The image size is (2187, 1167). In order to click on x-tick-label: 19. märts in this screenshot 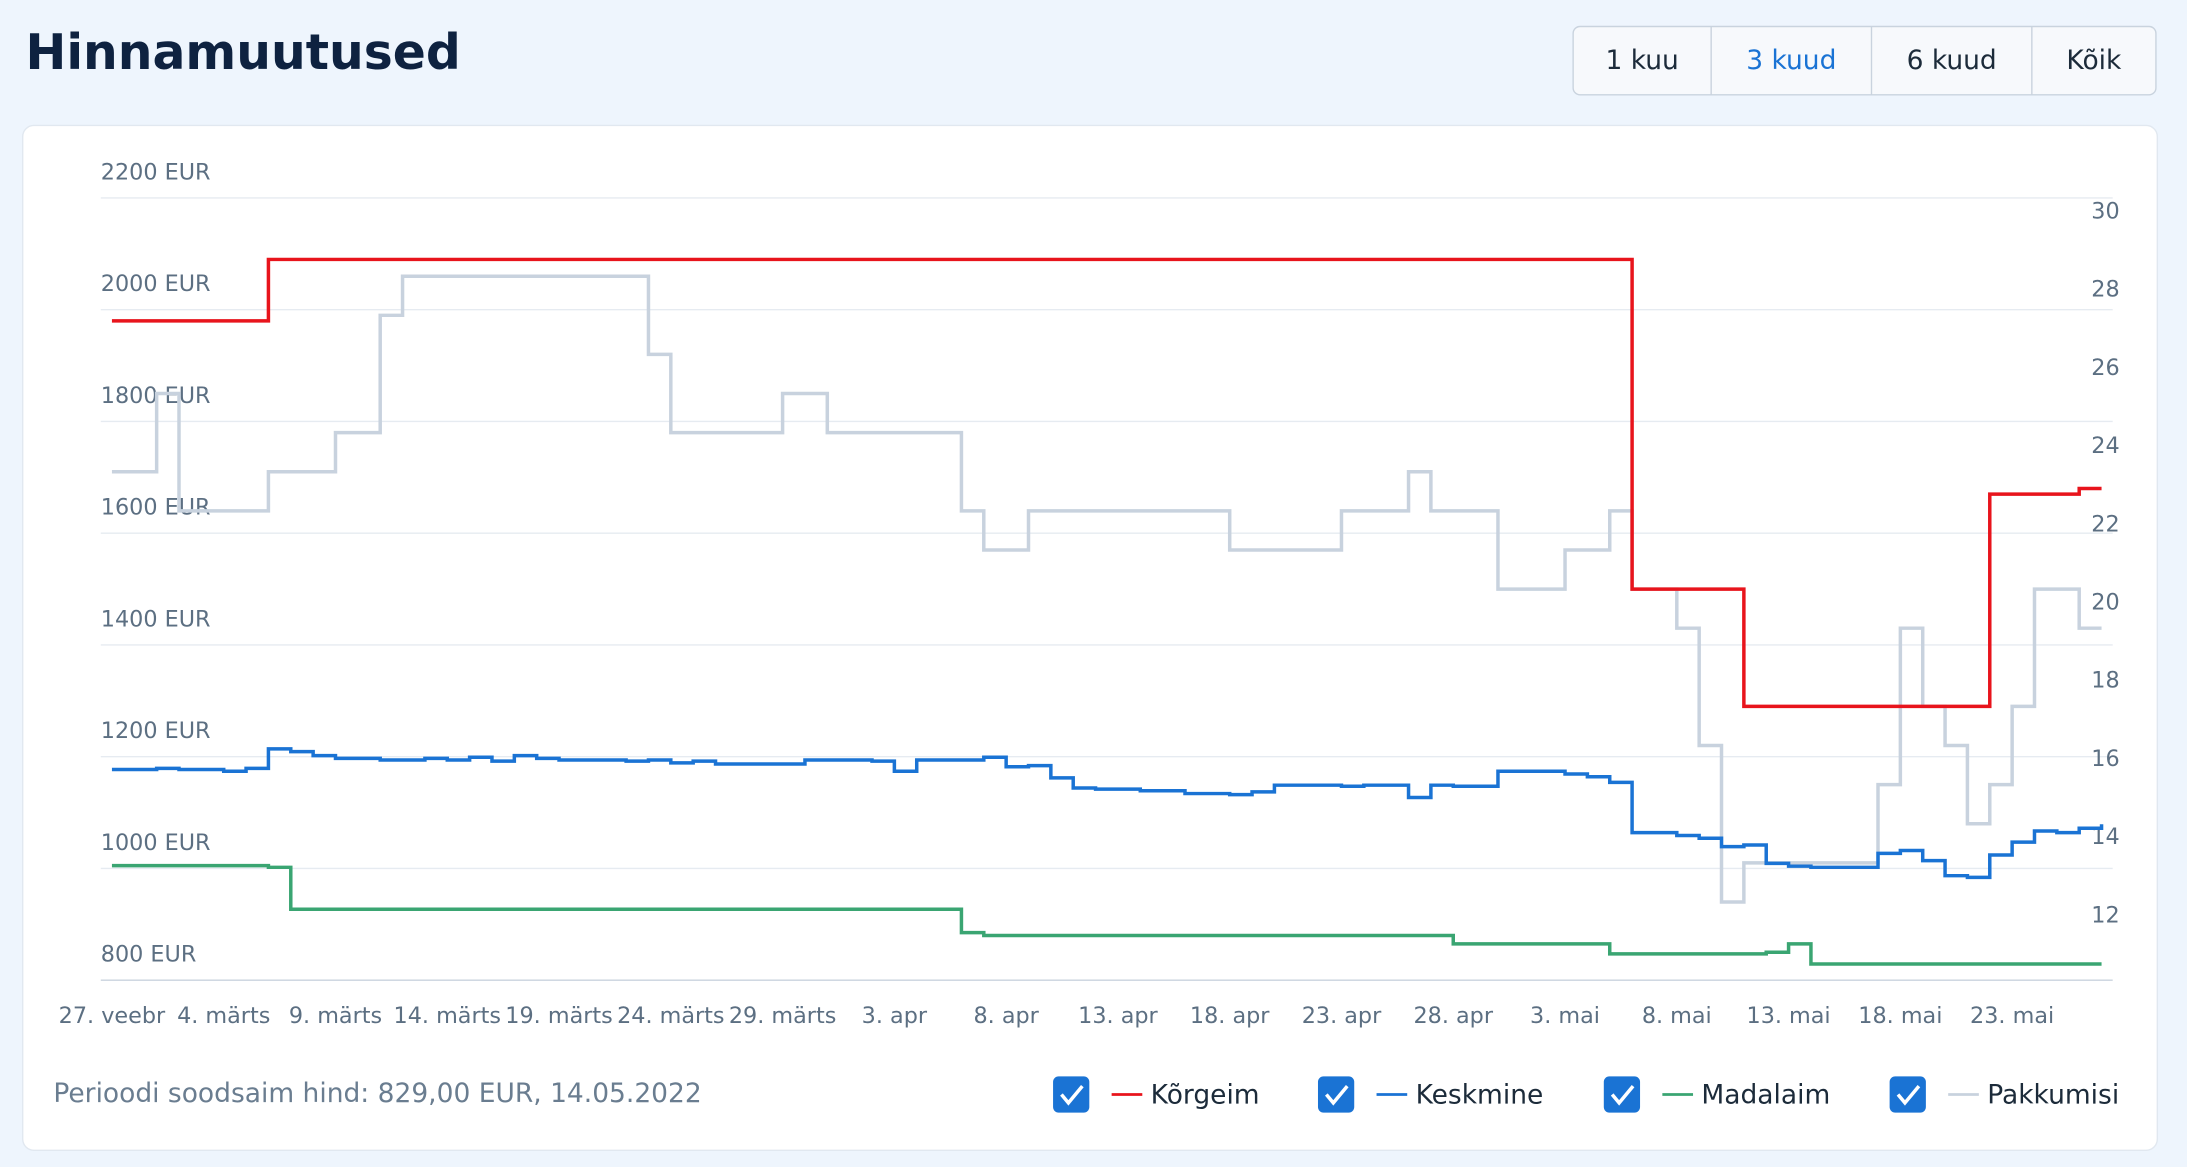, I will do `click(558, 1016)`.